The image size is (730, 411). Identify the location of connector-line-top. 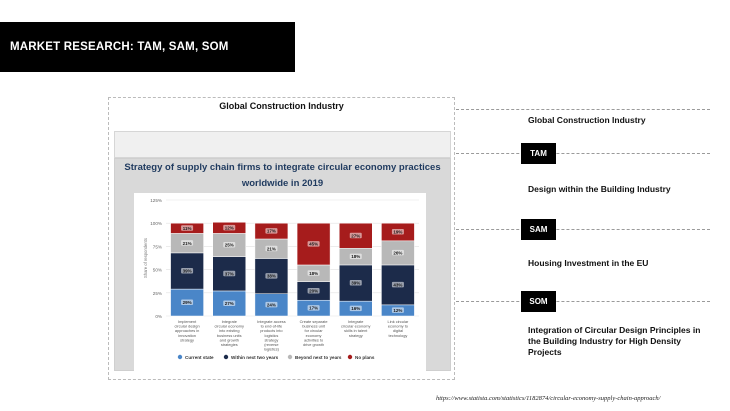
(583, 109).